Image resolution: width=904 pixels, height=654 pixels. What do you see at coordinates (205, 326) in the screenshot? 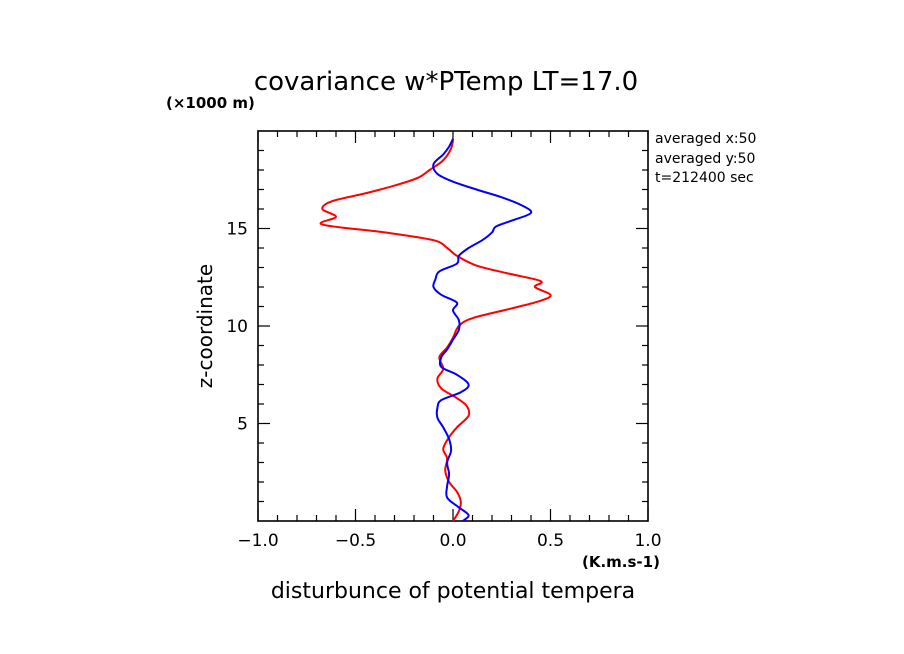
I see `y-axis-label: z-coordinate` at bounding box center [205, 326].